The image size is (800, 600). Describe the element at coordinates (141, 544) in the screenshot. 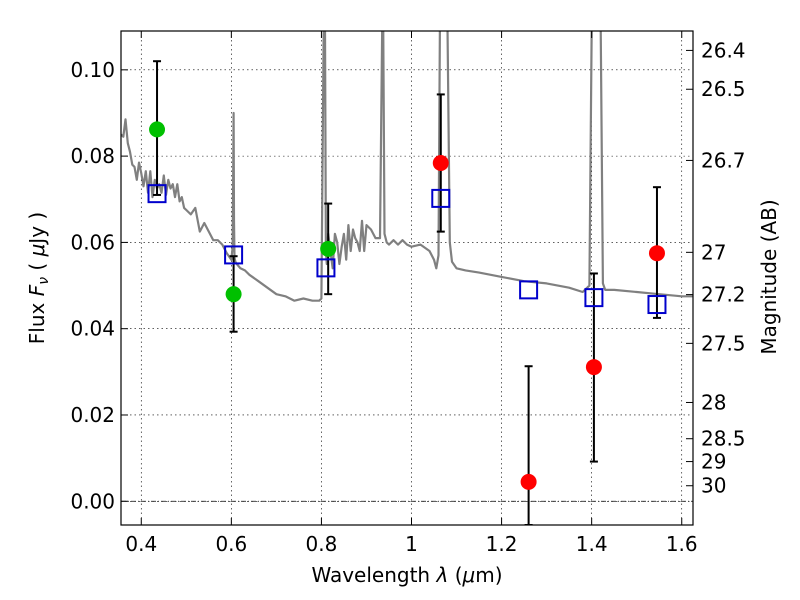

I see `x-tick-label: 0.4` at that location.